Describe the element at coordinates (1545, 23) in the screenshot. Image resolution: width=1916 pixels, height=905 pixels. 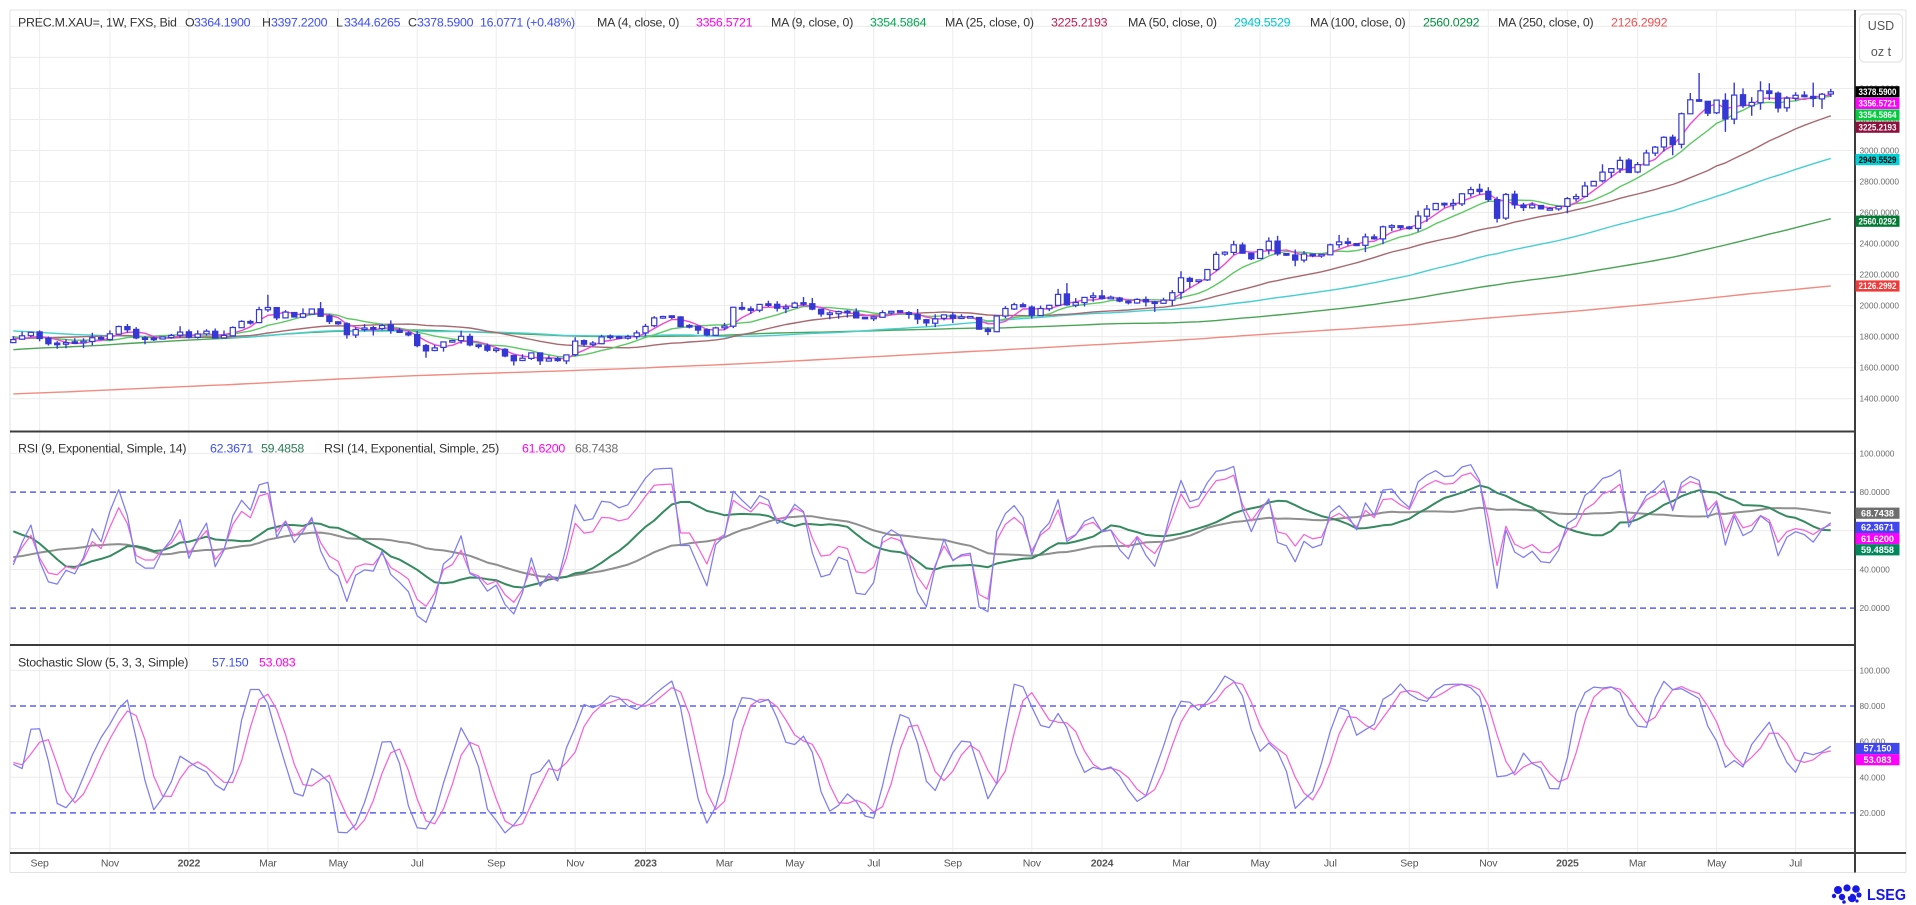
I see `svg-text: MA (250, close, 0)` at that location.